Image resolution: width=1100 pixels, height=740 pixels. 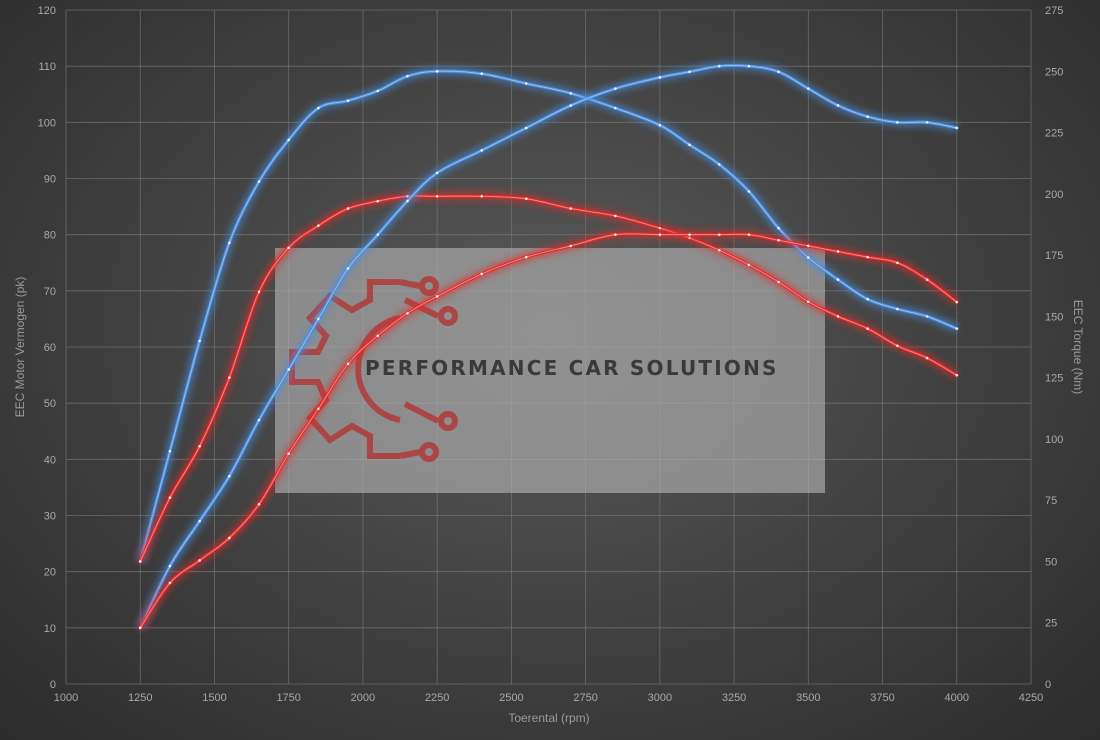 I want to click on y-right-tick-label: 50, so click(x=1051, y=562).